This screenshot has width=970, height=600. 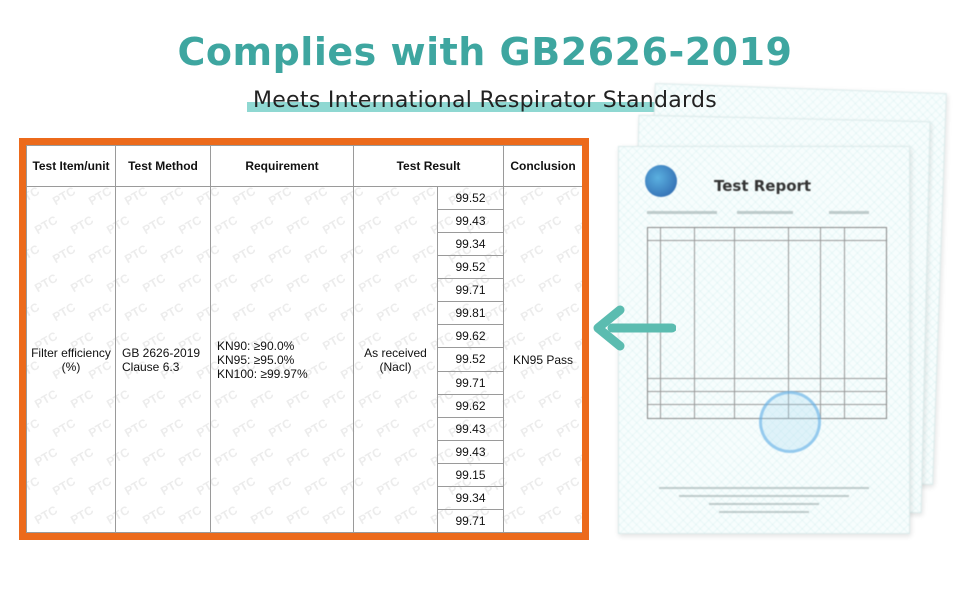 What do you see at coordinates (763, 186) in the screenshot?
I see `report-title: Test Report` at bounding box center [763, 186].